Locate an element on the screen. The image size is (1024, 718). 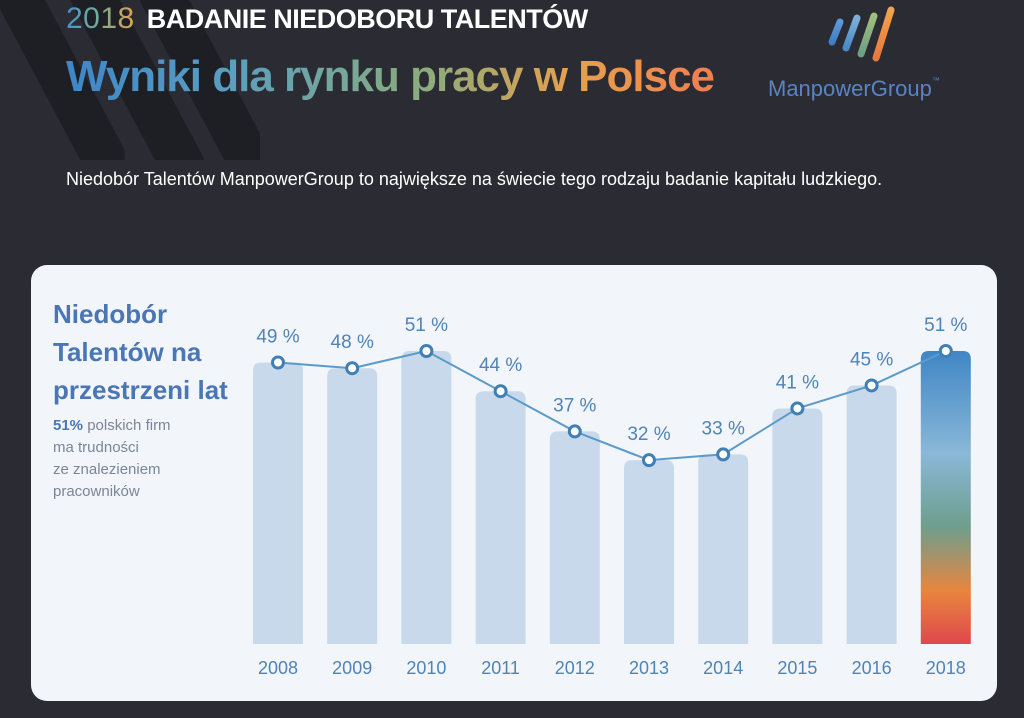
logo-text: ManpowerGroup™ is located at coordinates (854, 88).